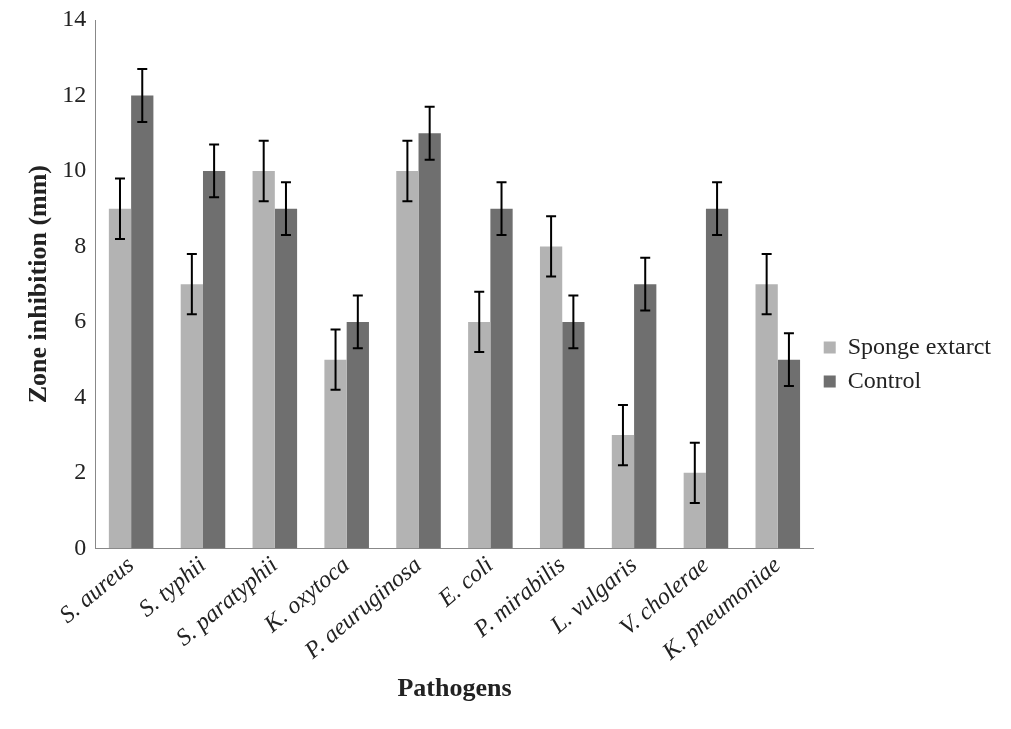 The image size is (1011, 729). Describe the element at coordinates (74, 169) in the screenshot. I see `y-tick-label: 10` at that location.